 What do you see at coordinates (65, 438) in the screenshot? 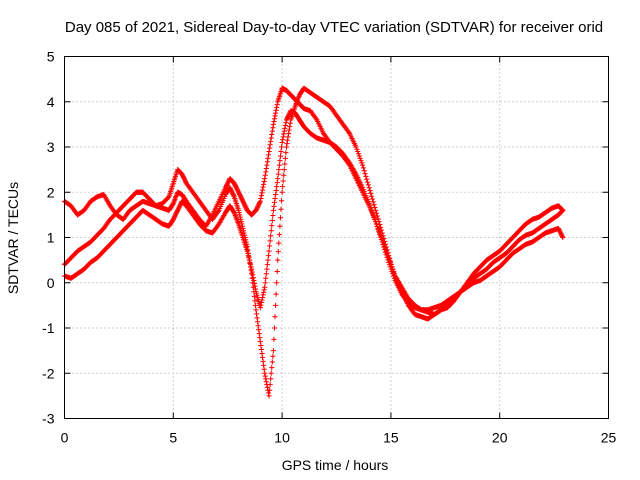
I see `x-tick-label: 0` at bounding box center [65, 438].